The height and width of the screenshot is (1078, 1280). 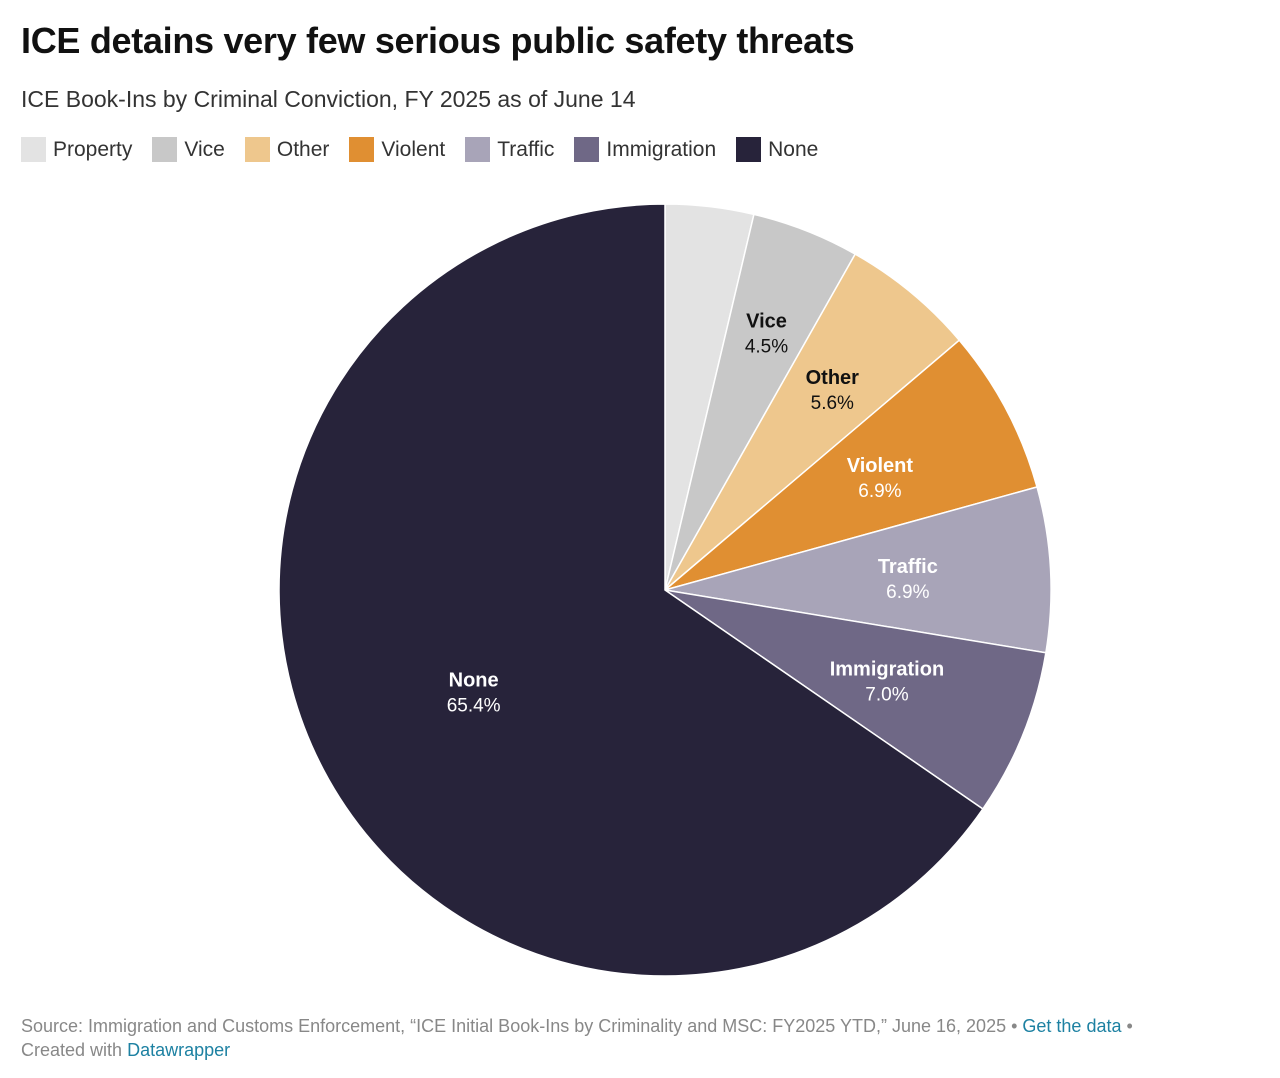 What do you see at coordinates (661, 149) in the screenshot?
I see `legend-label: Immigration` at bounding box center [661, 149].